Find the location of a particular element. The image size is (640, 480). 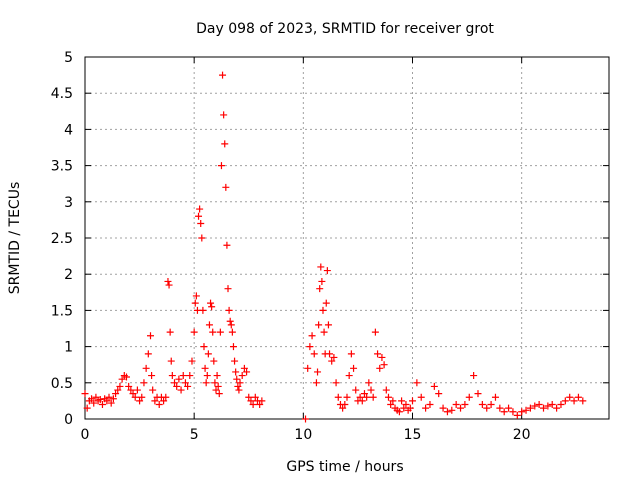

x-axis-label: GPS time / hours is located at coordinates (344, 467).